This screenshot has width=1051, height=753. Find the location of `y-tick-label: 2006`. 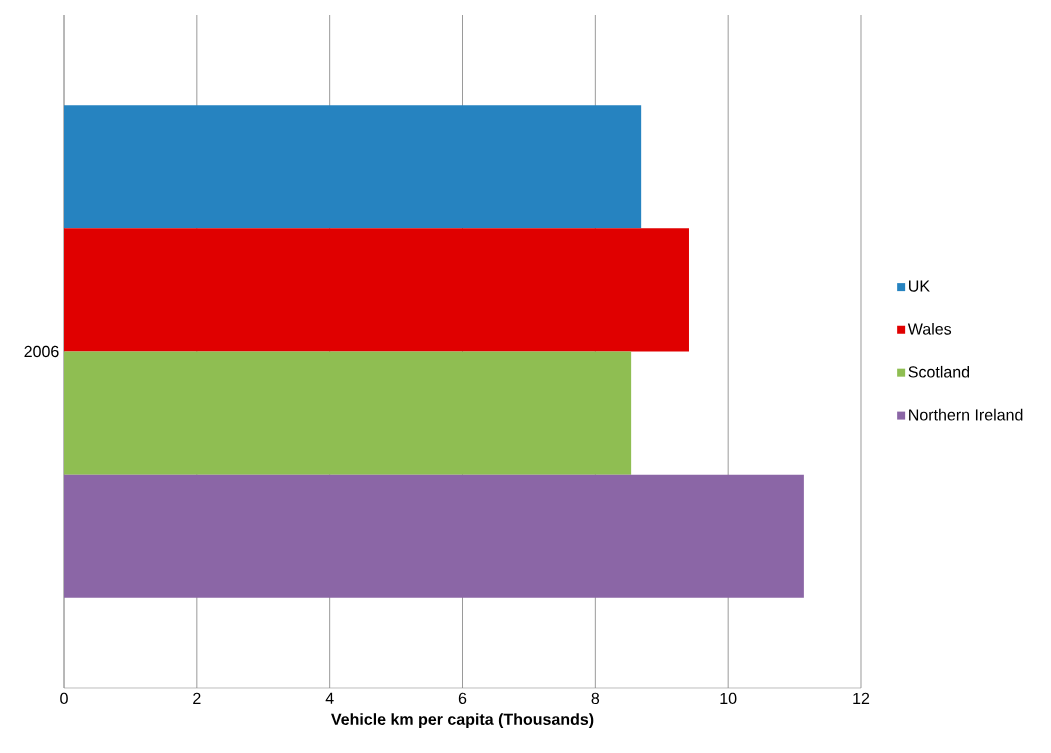

y-tick-label: 2006 is located at coordinates (41, 351).